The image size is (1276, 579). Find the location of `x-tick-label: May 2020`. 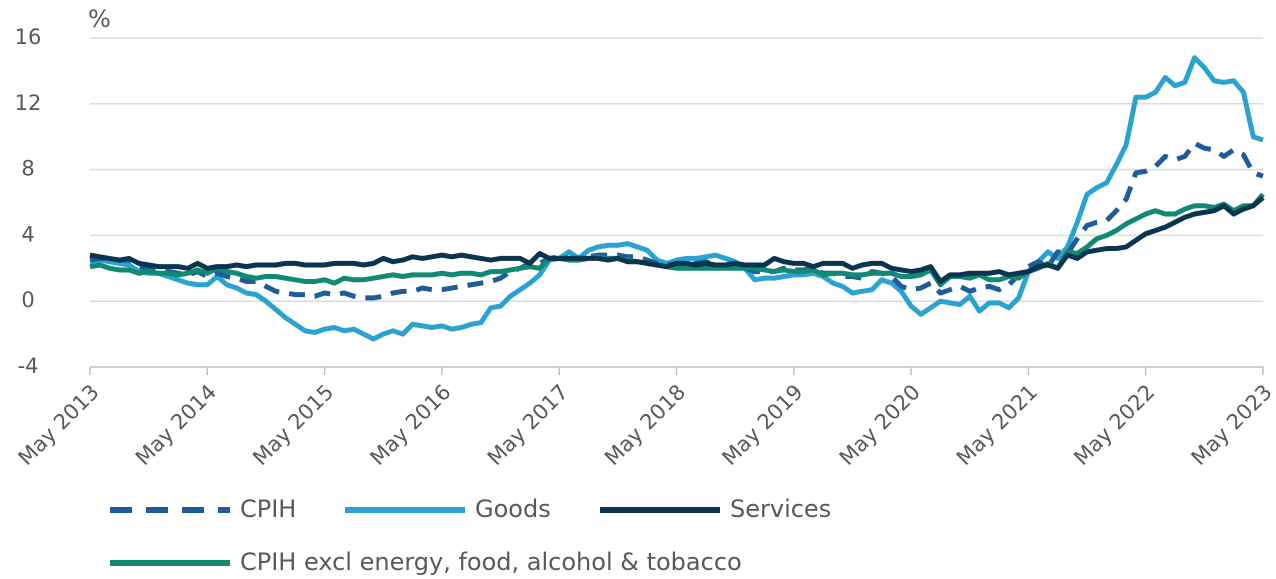

x-tick-label: May 2020 is located at coordinates (880, 425).